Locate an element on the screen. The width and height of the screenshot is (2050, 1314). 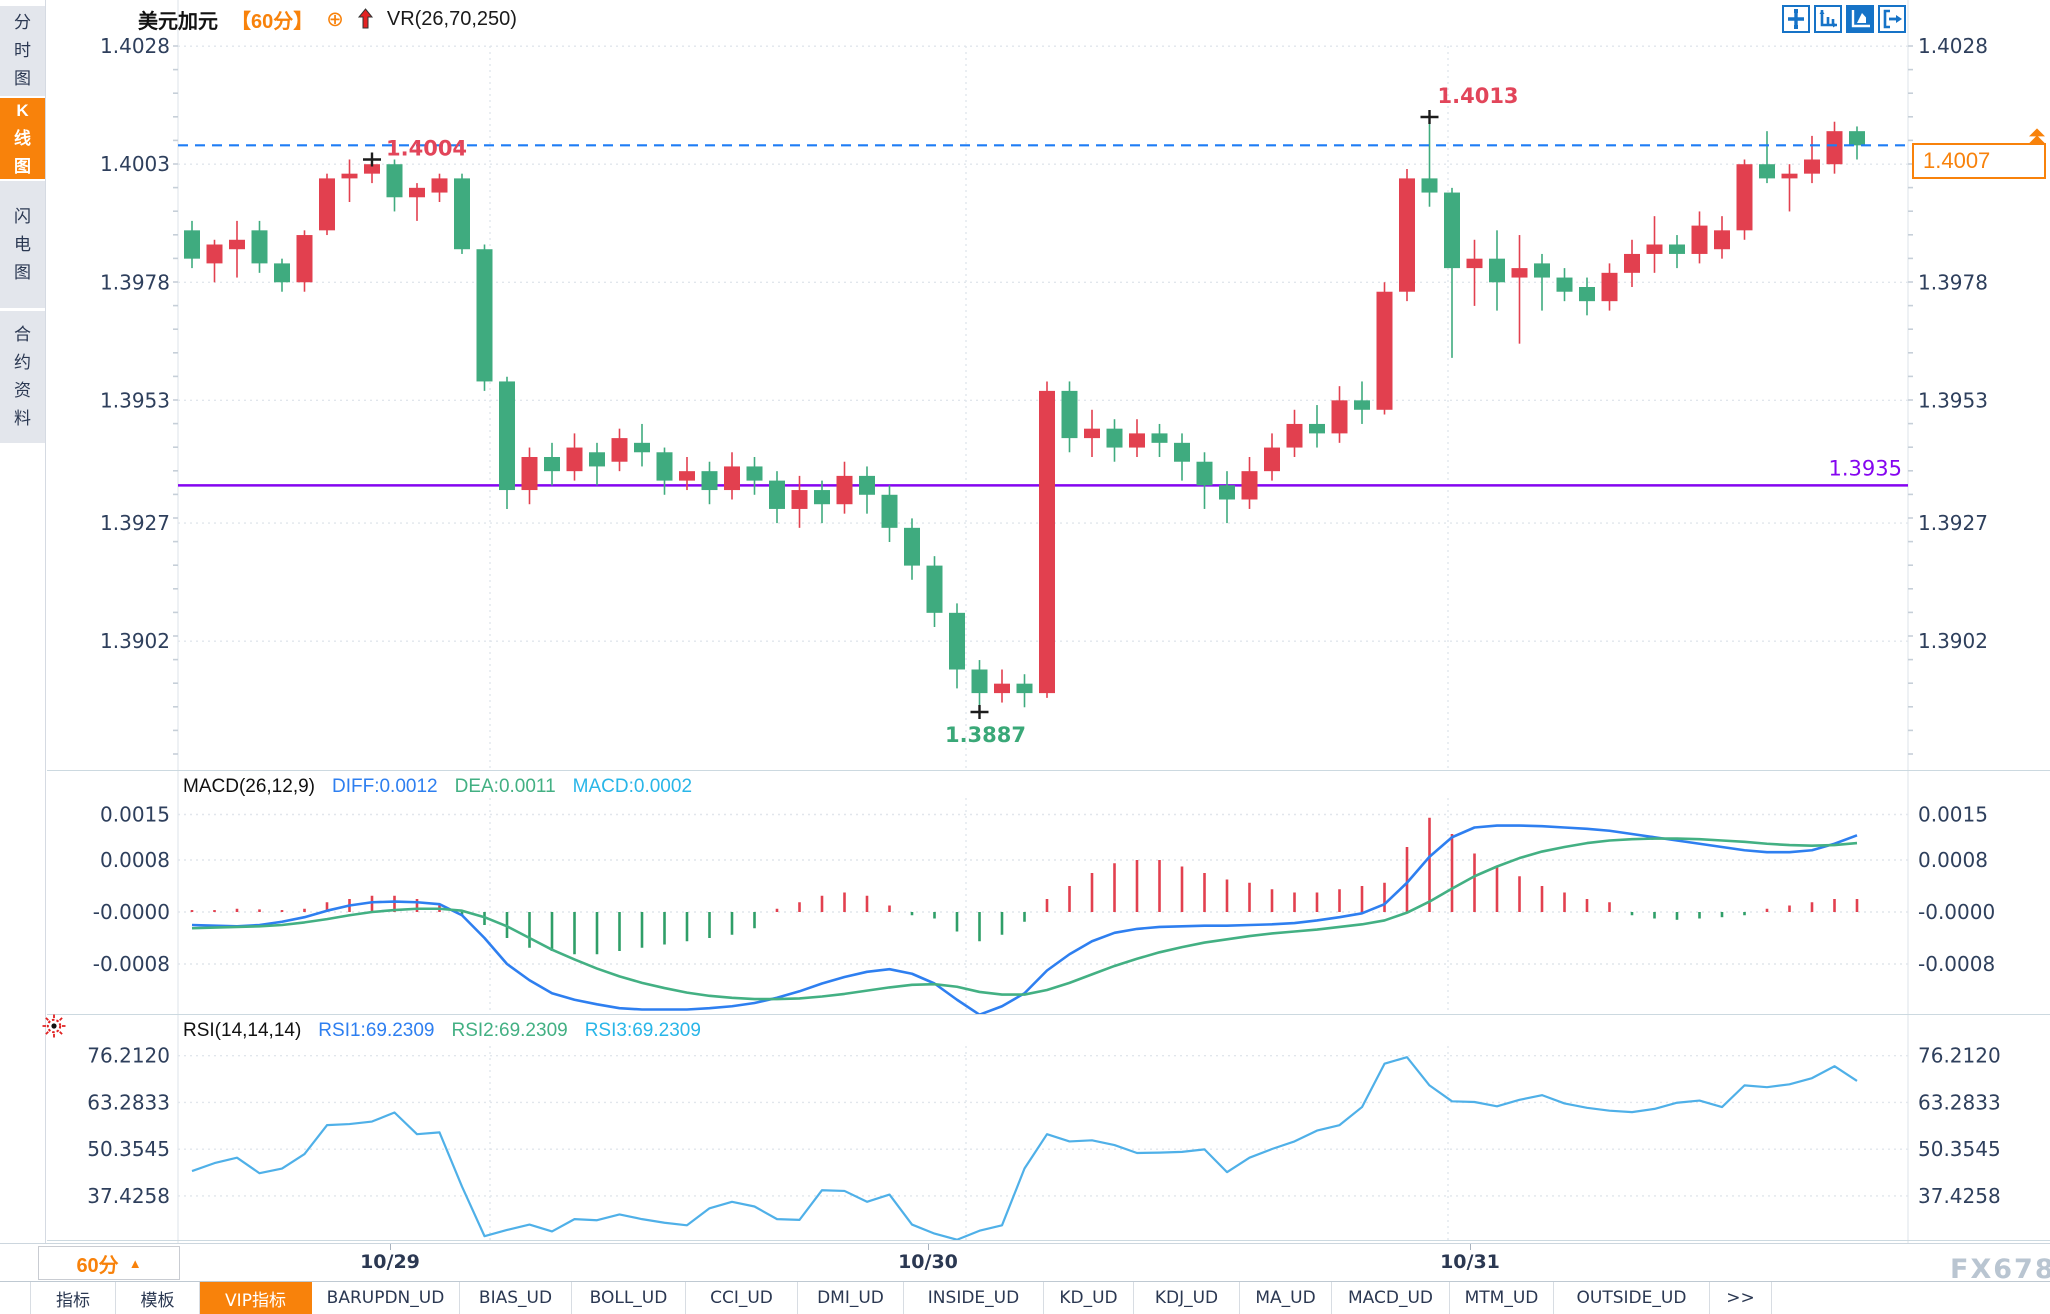
sidebar-tab-1: K 线 图 is located at coordinates (22, 138).